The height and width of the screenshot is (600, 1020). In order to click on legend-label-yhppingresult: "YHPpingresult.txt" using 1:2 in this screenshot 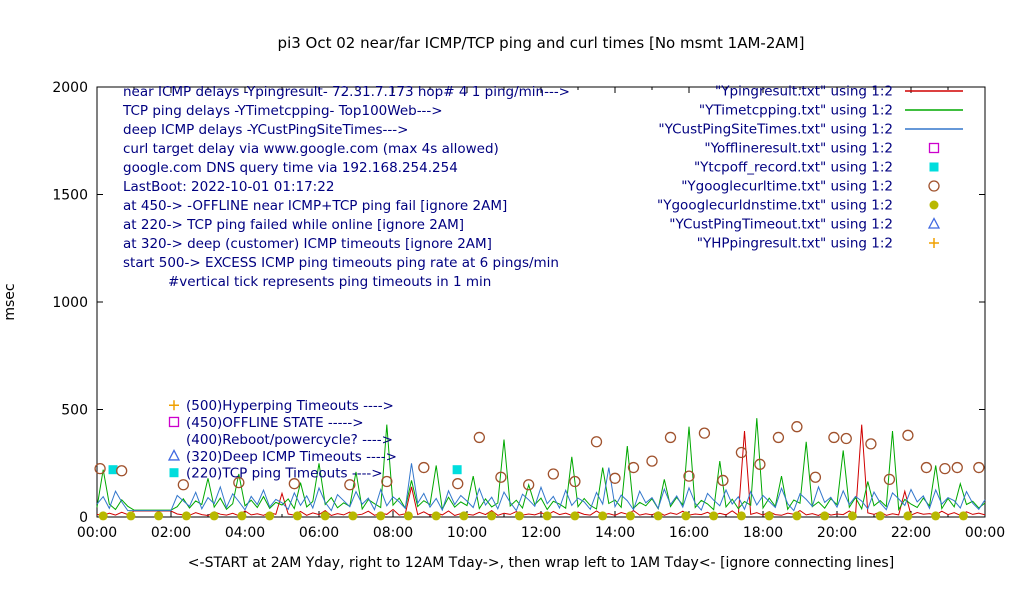, I will do `click(795, 244)`.